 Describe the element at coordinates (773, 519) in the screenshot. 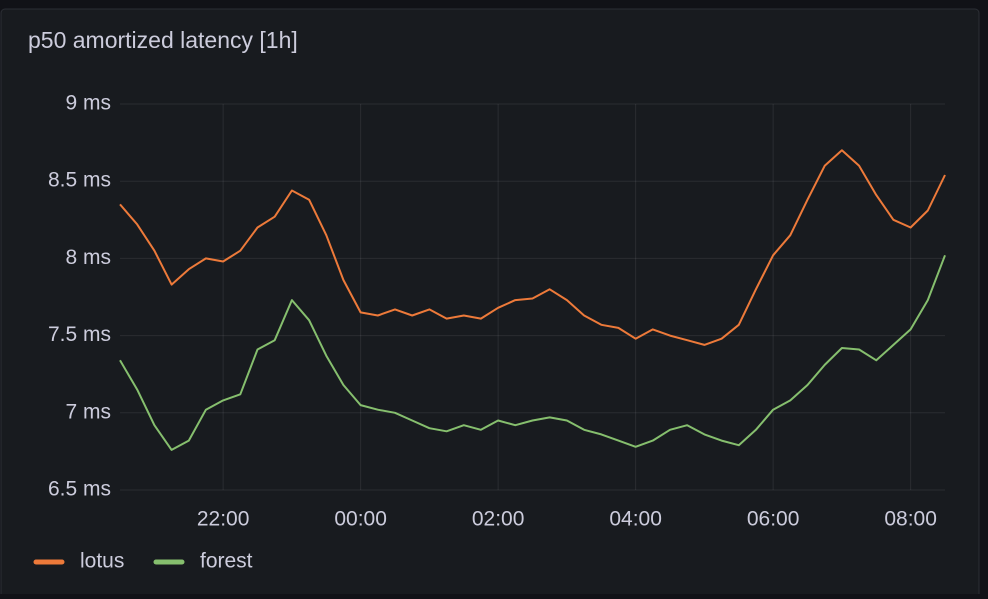

I see `x-tick-label: 06:00` at that location.